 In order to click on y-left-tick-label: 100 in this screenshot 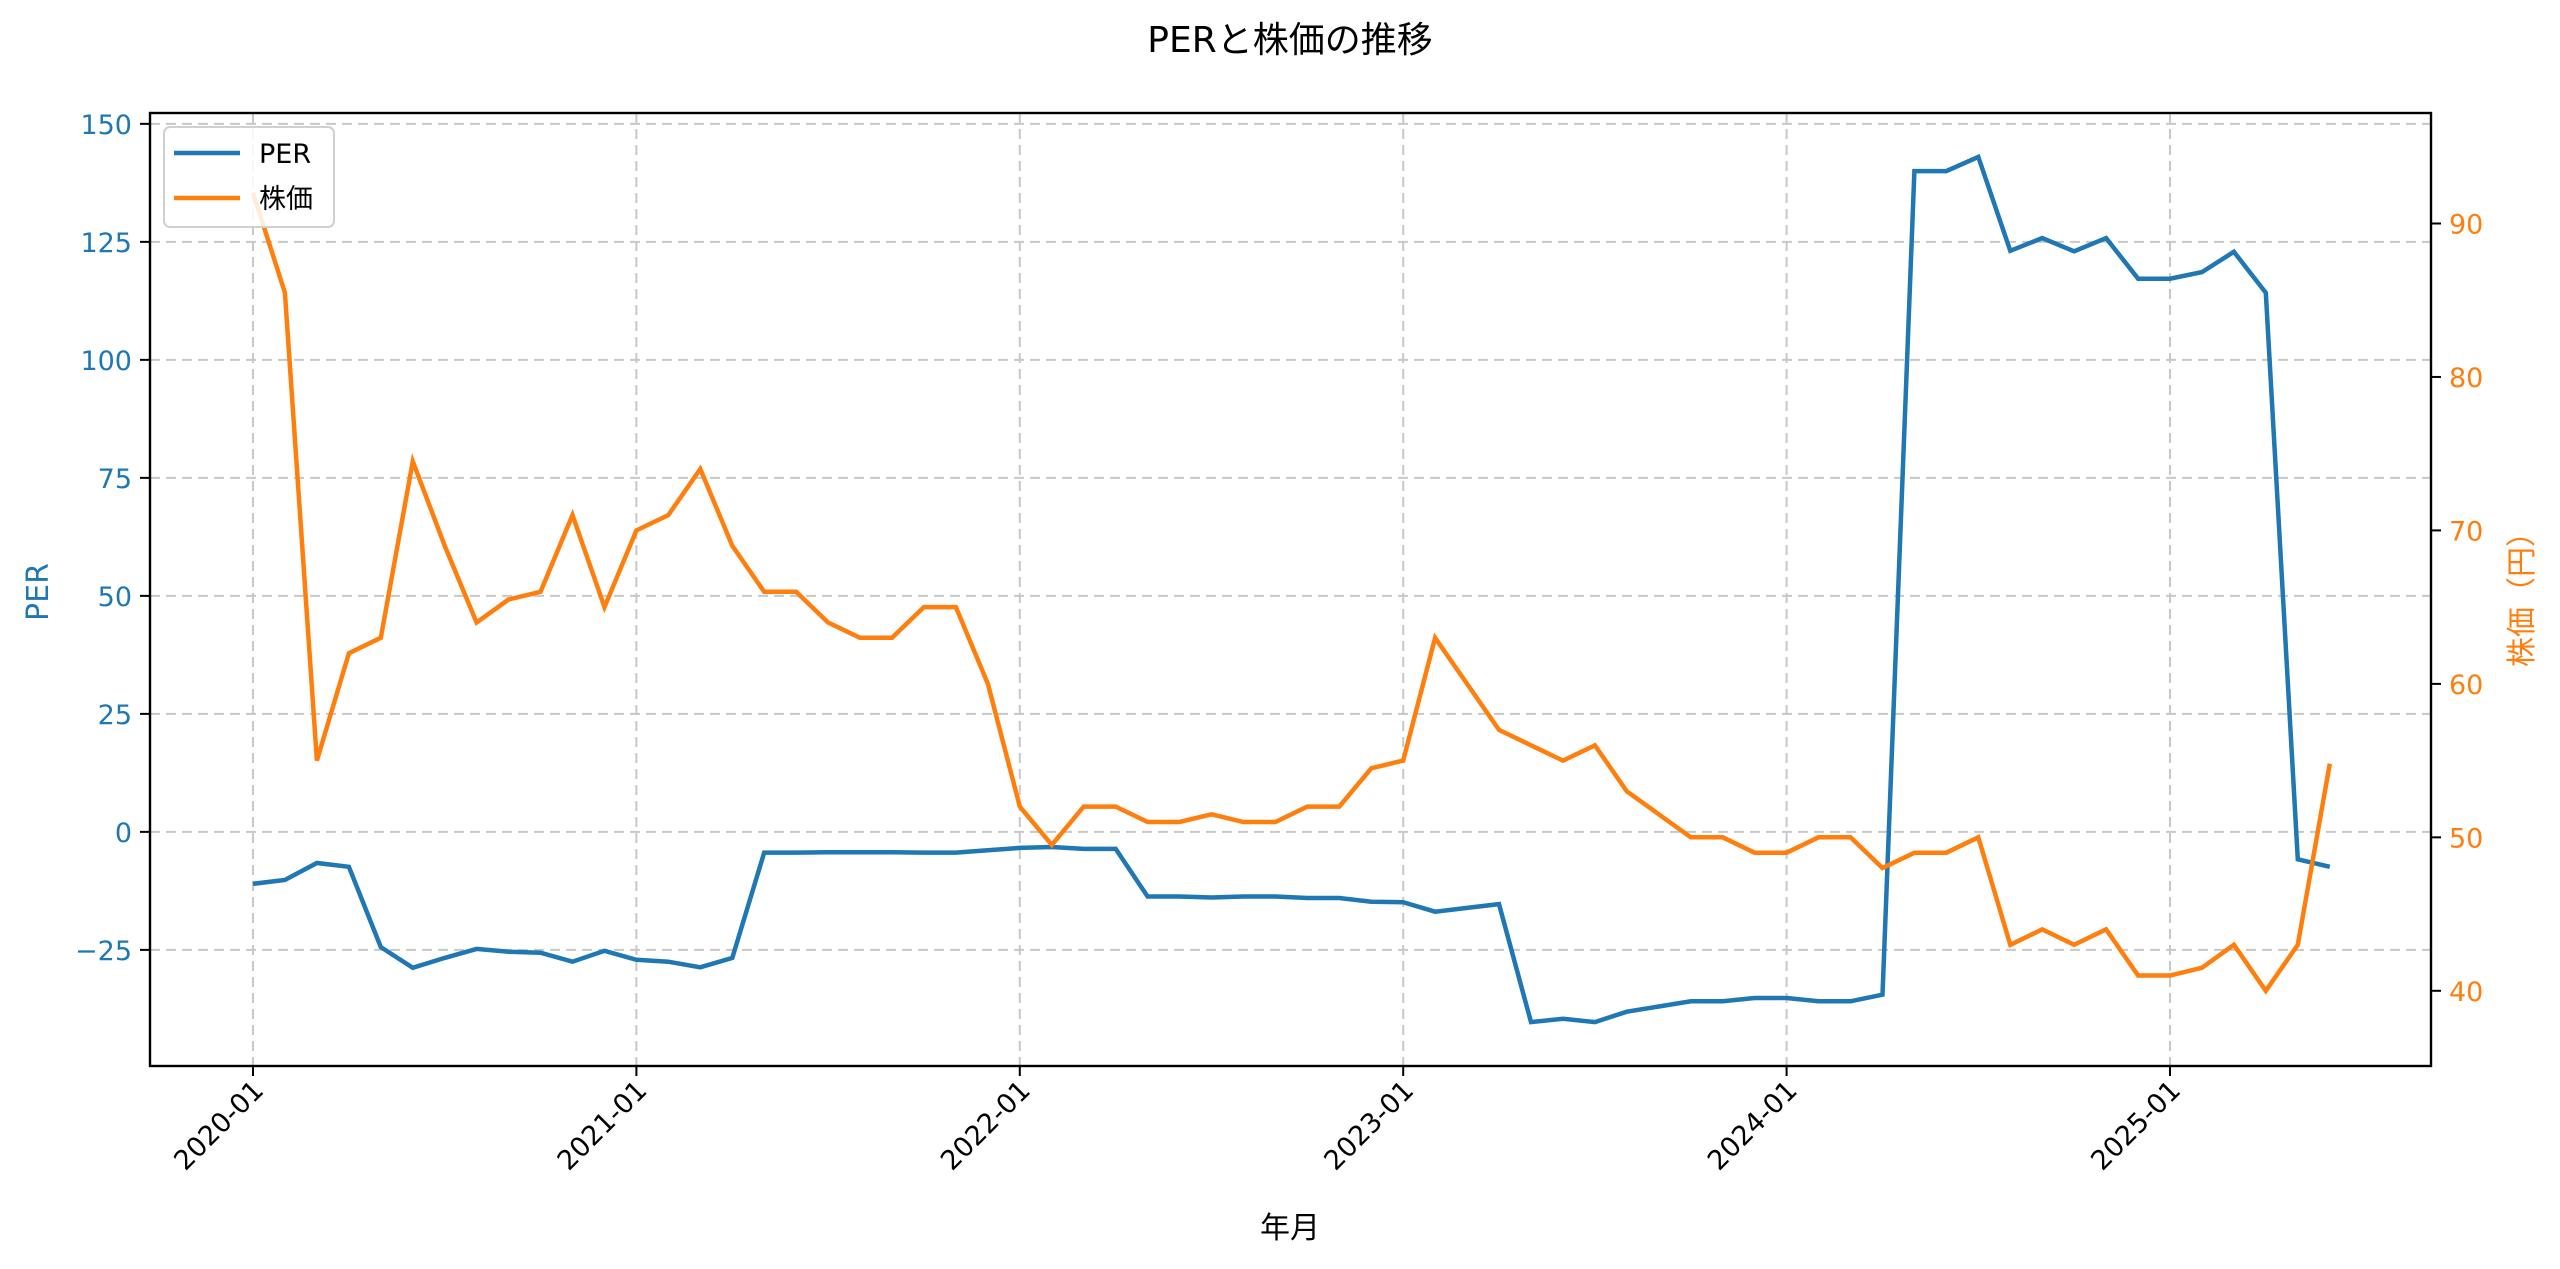, I will do `click(106, 361)`.